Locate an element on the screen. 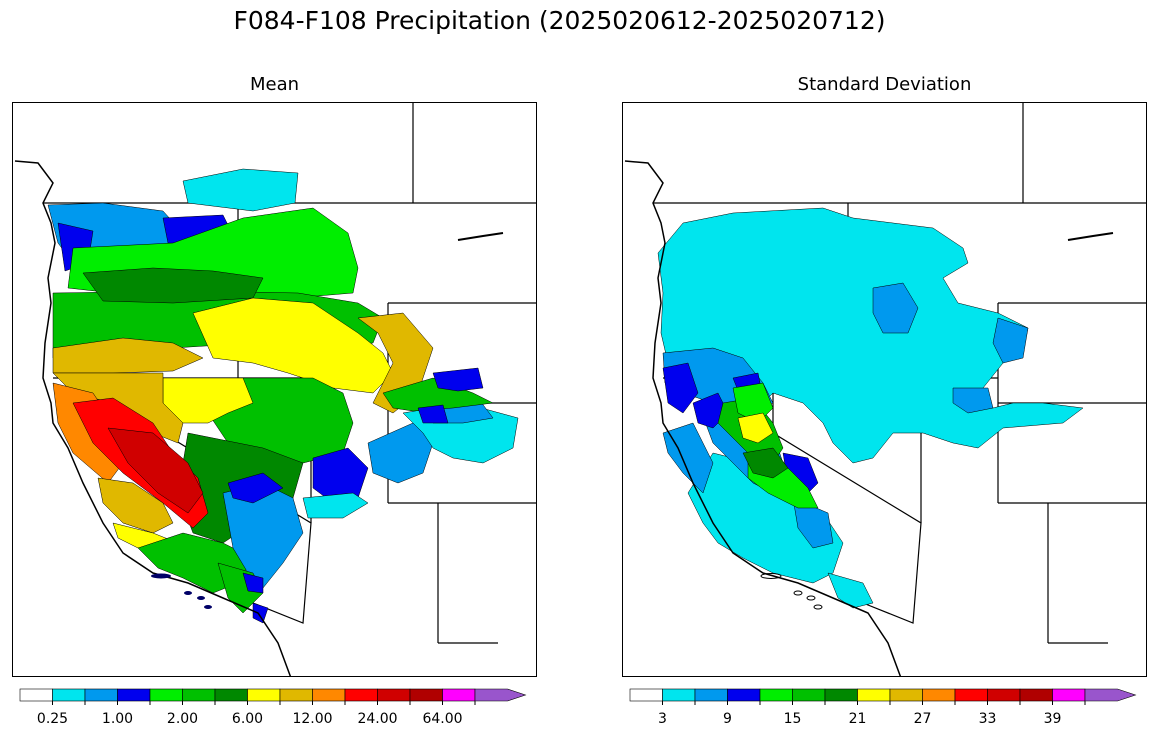 The width and height of the screenshot is (1159, 741). std-colorbar-label: 3 is located at coordinates (662, 719).